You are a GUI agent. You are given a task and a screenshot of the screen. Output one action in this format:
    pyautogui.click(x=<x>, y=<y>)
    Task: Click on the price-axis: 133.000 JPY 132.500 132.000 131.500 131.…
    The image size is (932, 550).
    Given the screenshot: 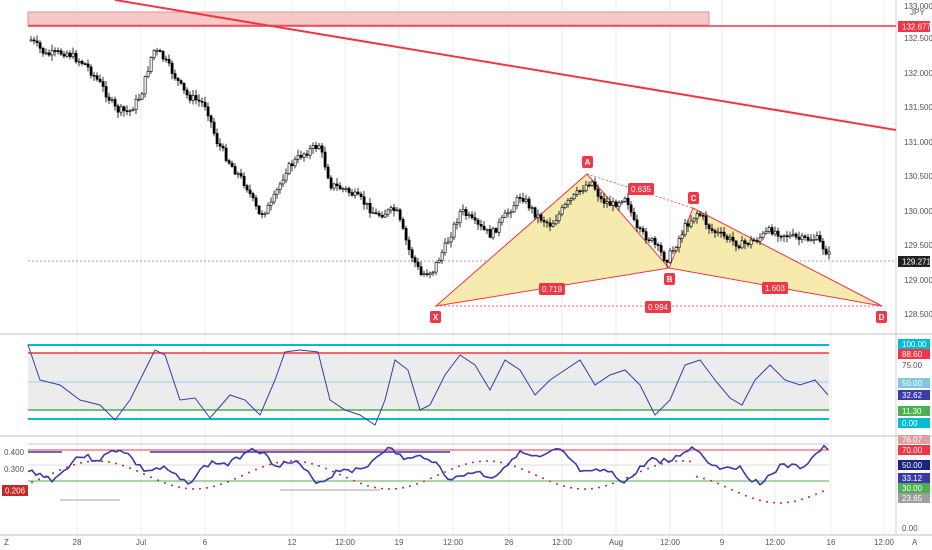 What is the action you would take?
    pyautogui.click(x=915, y=160)
    